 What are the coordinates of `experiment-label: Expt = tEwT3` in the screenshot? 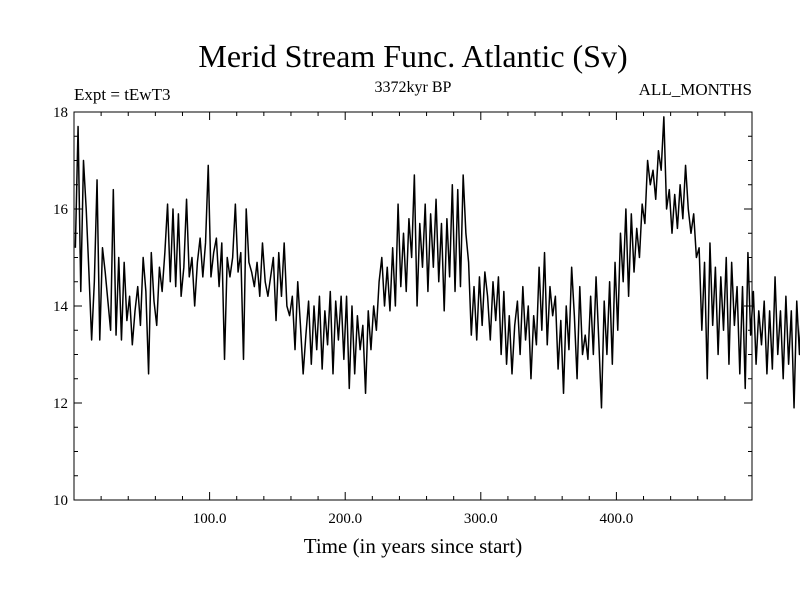 It's located at (122, 94).